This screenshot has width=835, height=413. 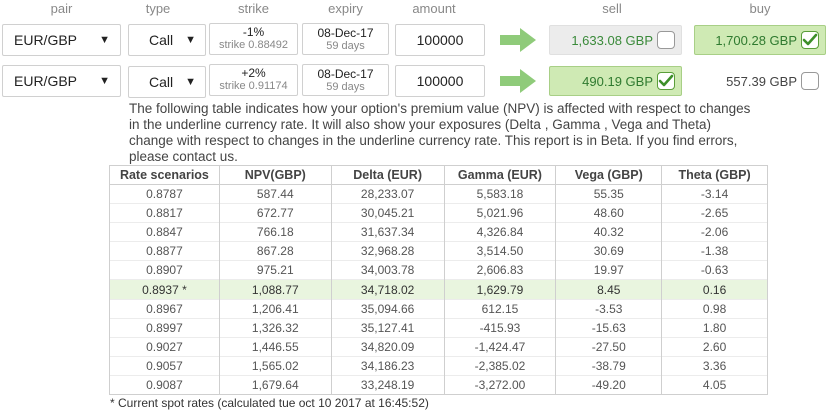 I want to click on table-cell: 0.9087, so click(x=164, y=385).